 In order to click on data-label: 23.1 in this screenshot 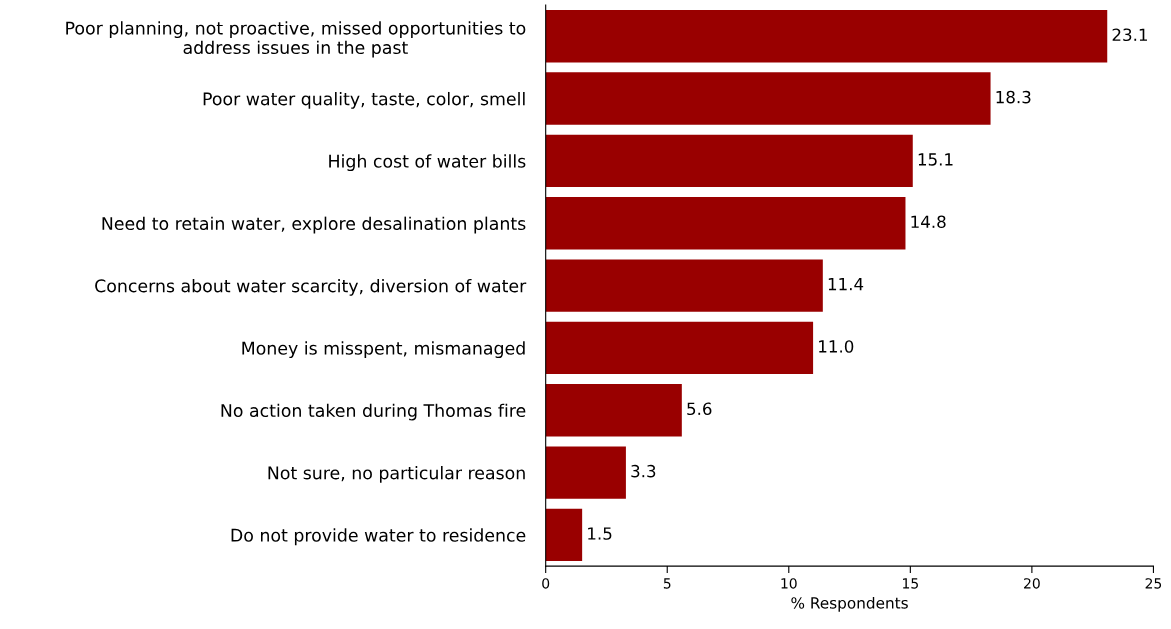, I will do `click(1129, 35)`.